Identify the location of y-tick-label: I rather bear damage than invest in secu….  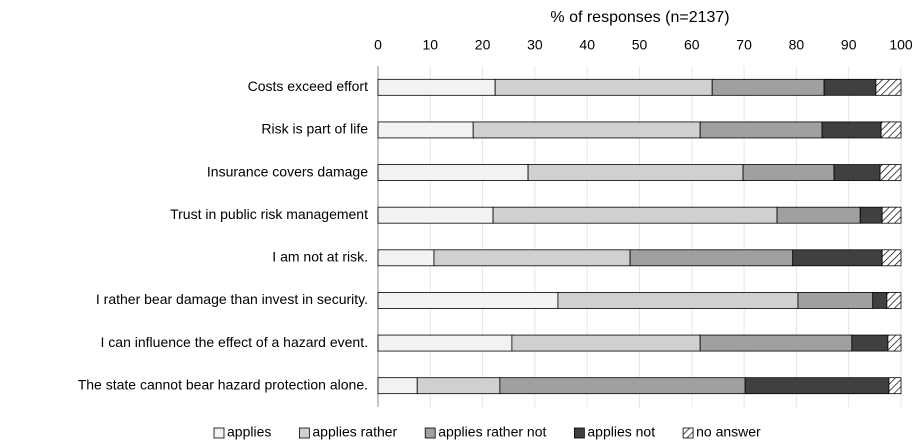
(232, 299).